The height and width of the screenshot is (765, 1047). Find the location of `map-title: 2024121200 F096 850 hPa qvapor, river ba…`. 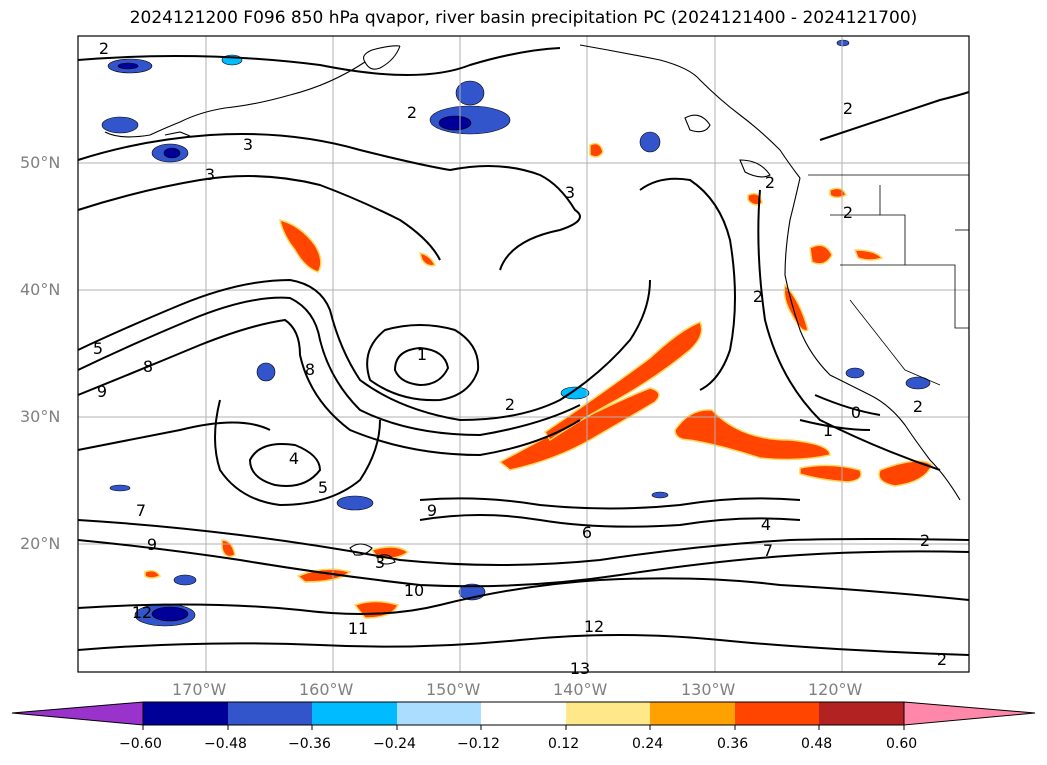

map-title: 2024121200 F096 850 hPa qvapor, river ba… is located at coordinates (523, 18).